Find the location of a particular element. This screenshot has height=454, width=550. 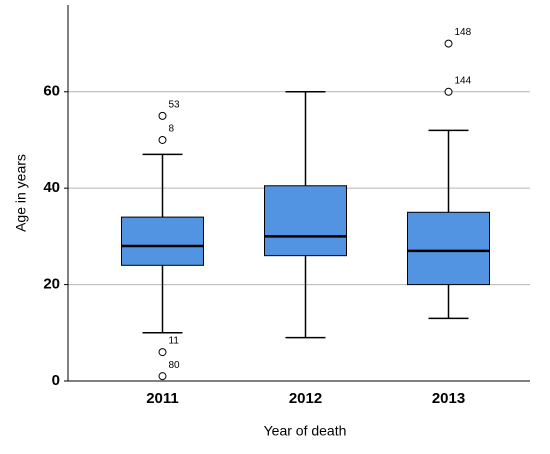

outlier-case: 148 is located at coordinates (463, 32).